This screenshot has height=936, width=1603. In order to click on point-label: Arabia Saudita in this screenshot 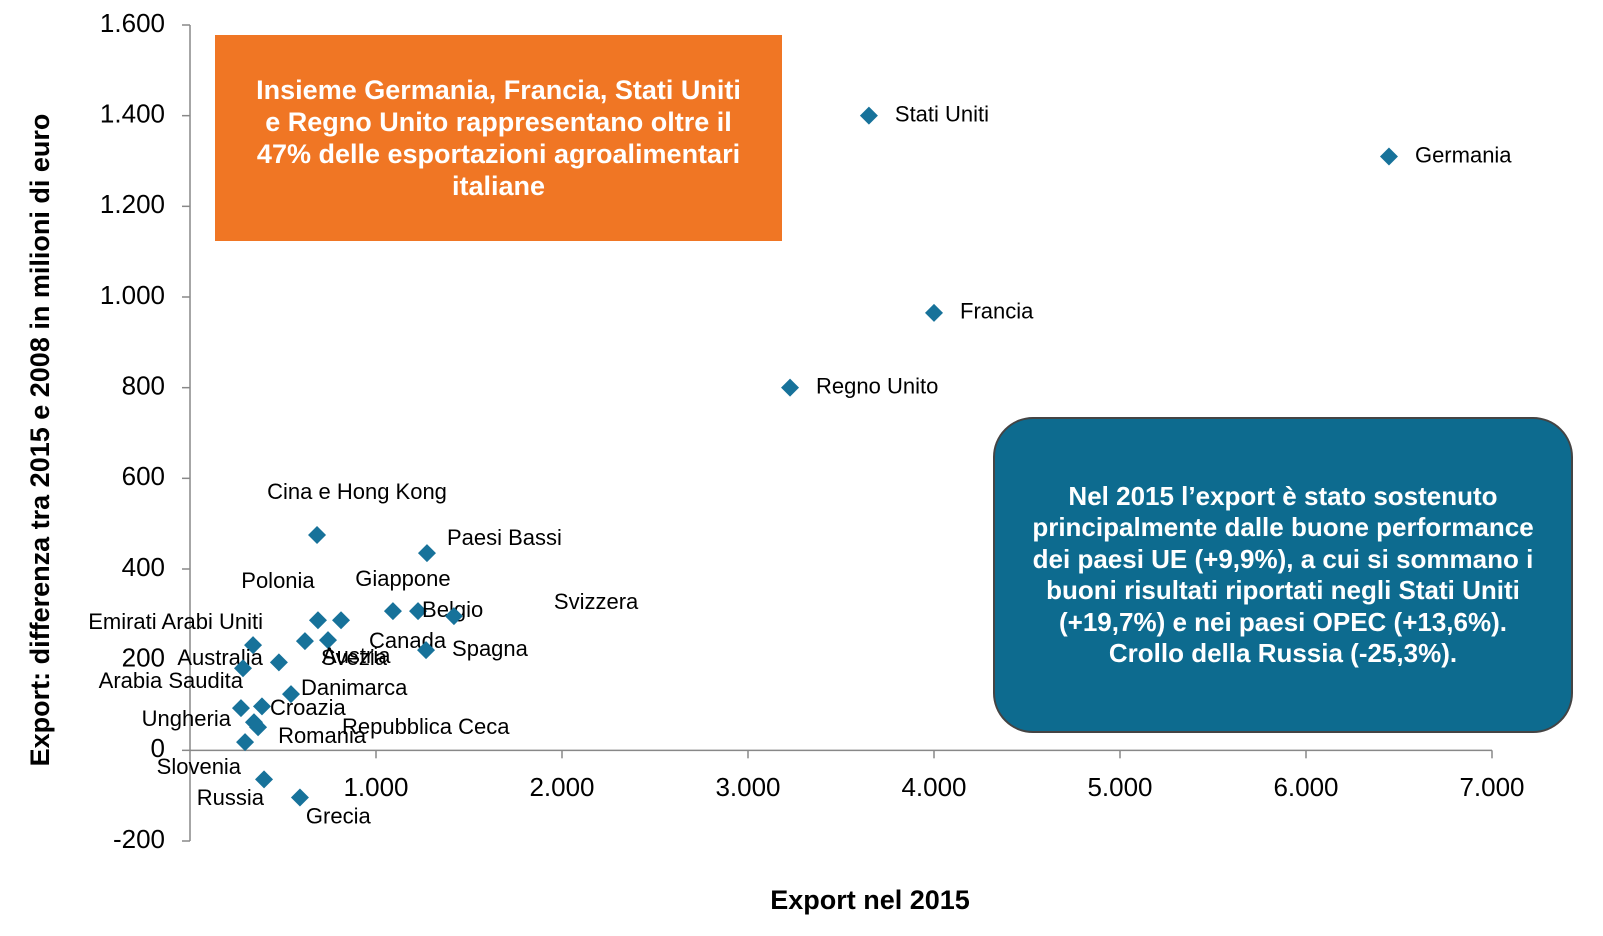, I will do `click(171, 680)`.